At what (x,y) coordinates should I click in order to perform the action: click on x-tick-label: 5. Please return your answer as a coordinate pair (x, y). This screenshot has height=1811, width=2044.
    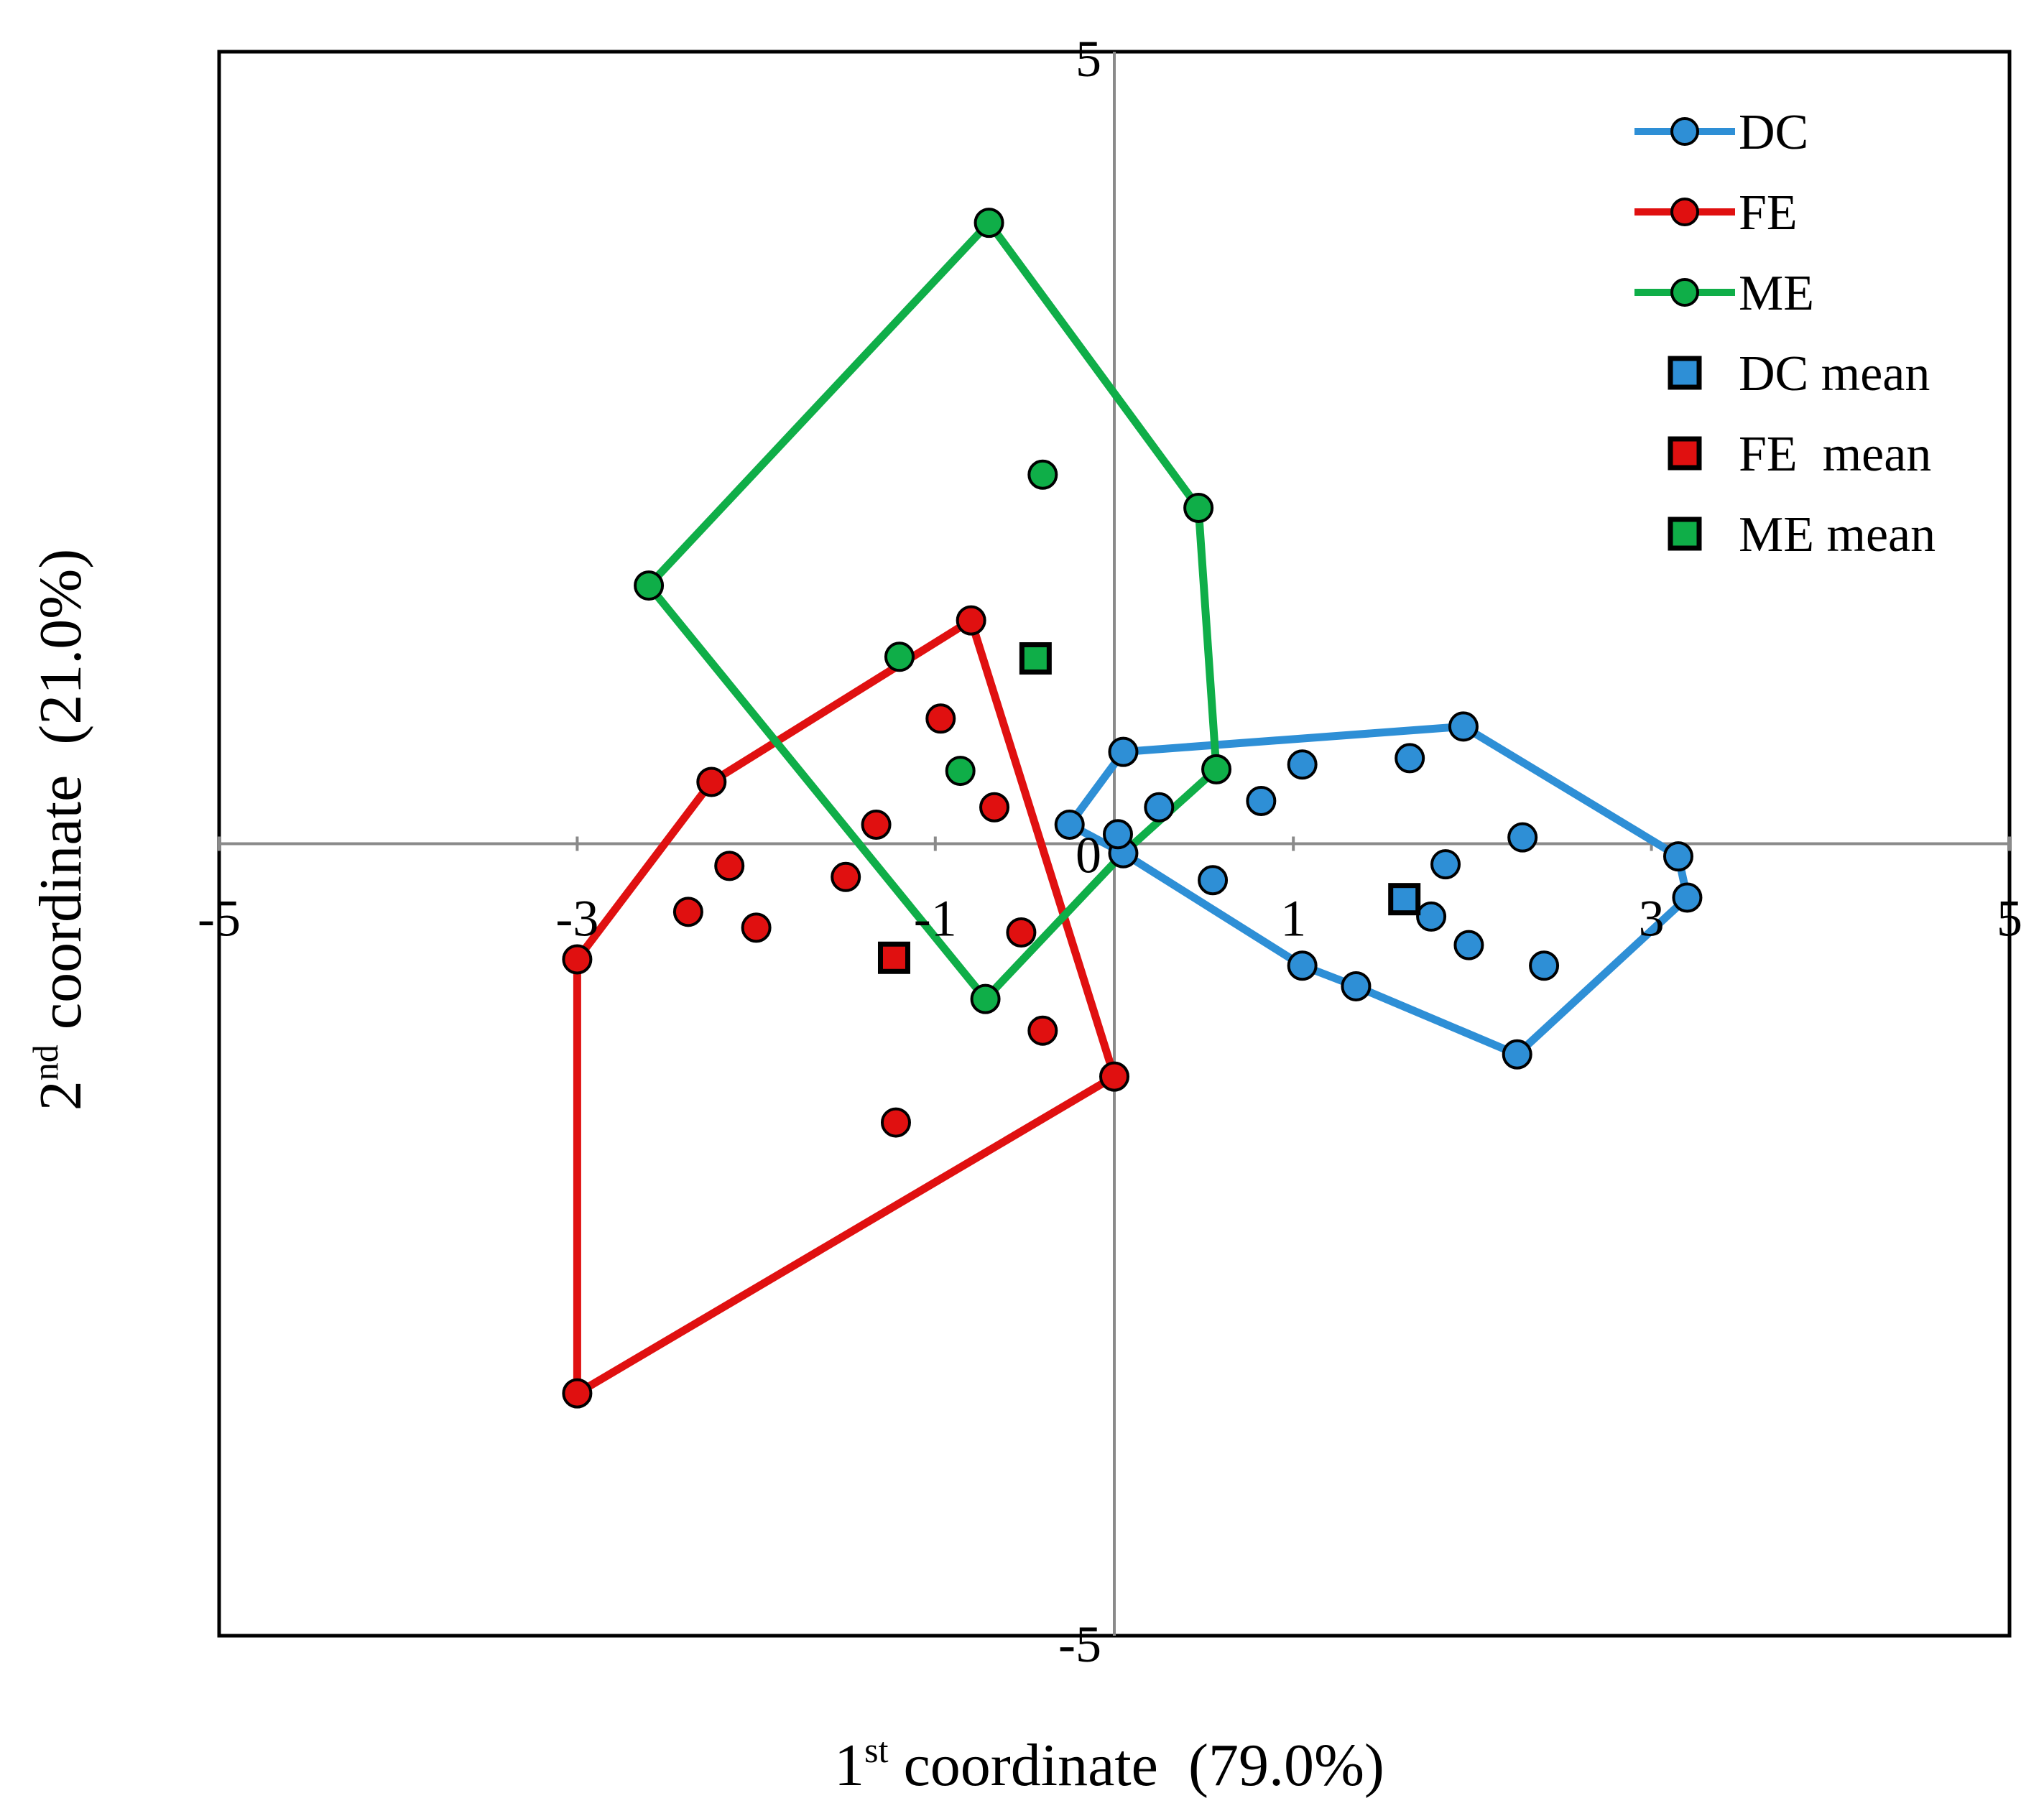
    Looking at the image, I should click on (2009, 919).